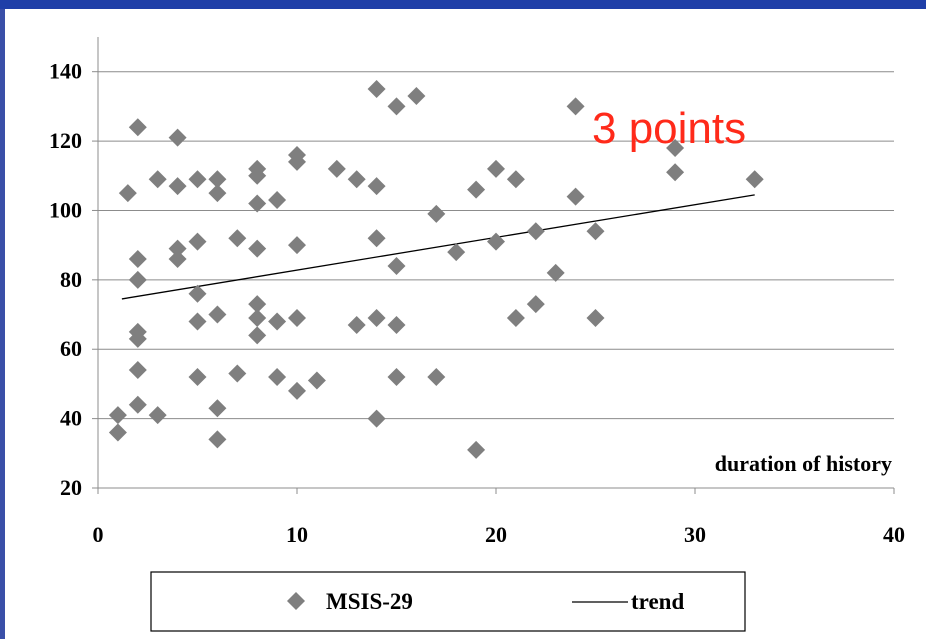  I want to click on y-tick-labels: 20 40 60 80 100 120 140, so click(65, 279).